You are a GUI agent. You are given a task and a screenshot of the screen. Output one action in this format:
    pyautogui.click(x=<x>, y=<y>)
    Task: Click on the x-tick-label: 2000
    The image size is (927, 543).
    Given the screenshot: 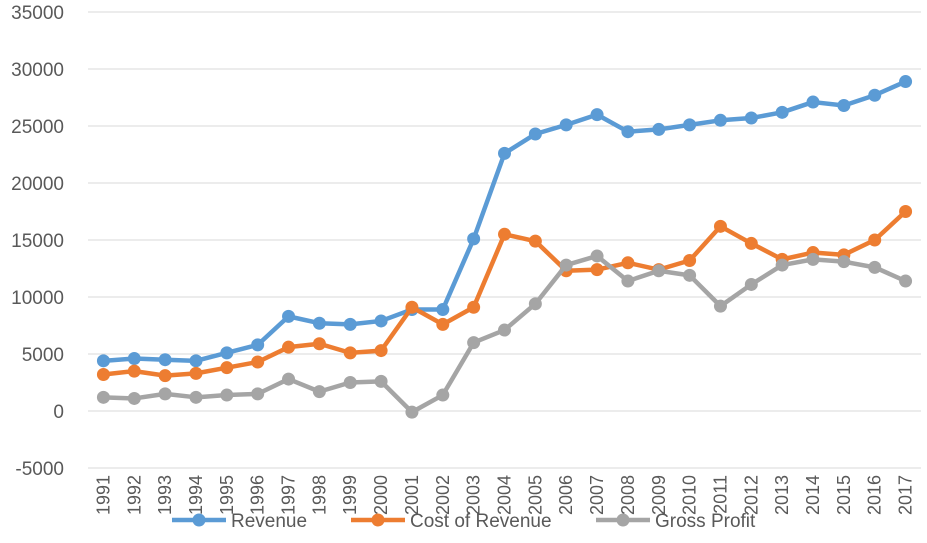 What is the action you would take?
    pyautogui.click(x=381, y=495)
    